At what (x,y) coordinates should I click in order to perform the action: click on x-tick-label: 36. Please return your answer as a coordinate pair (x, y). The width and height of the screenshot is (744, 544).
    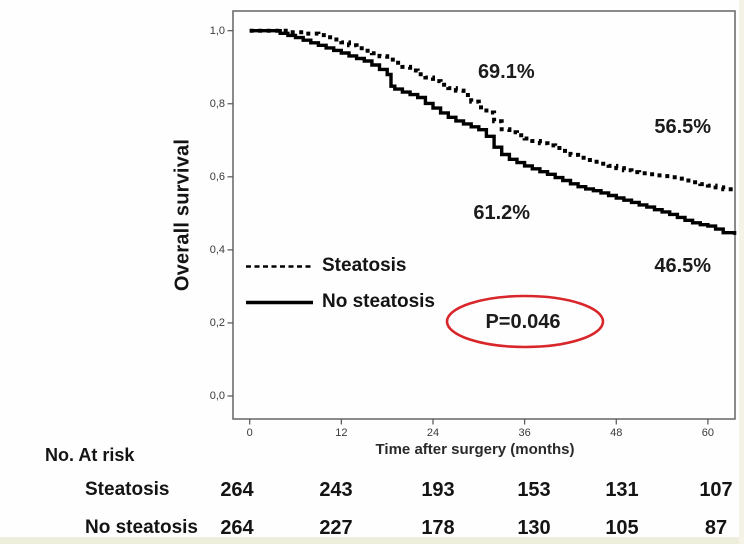
    Looking at the image, I should click on (524, 433).